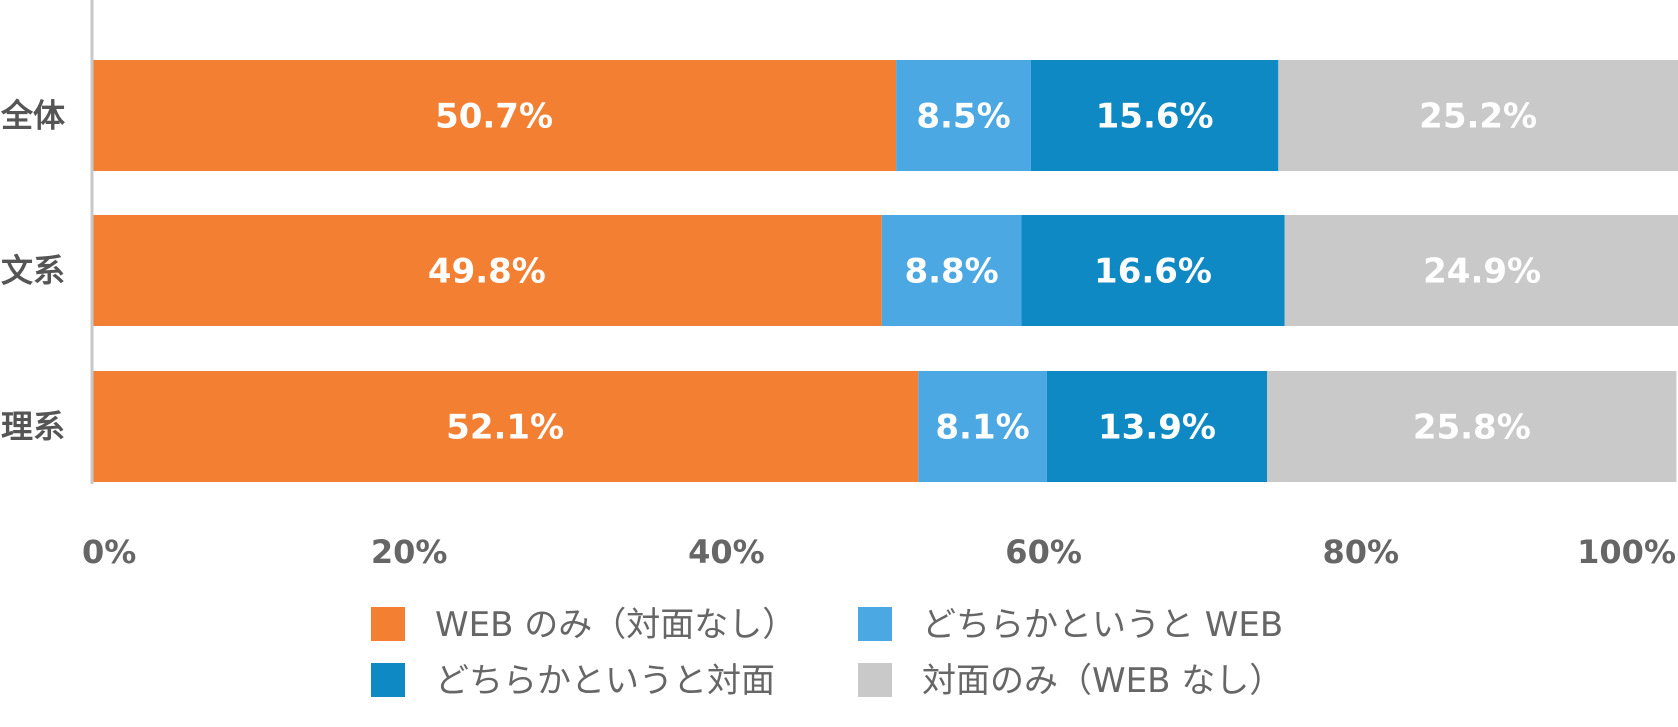 The image size is (1678, 727). Describe the element at coordinates (1361, 552) in the screenshot. I see `x-tick-label-80: 80%` at that location.